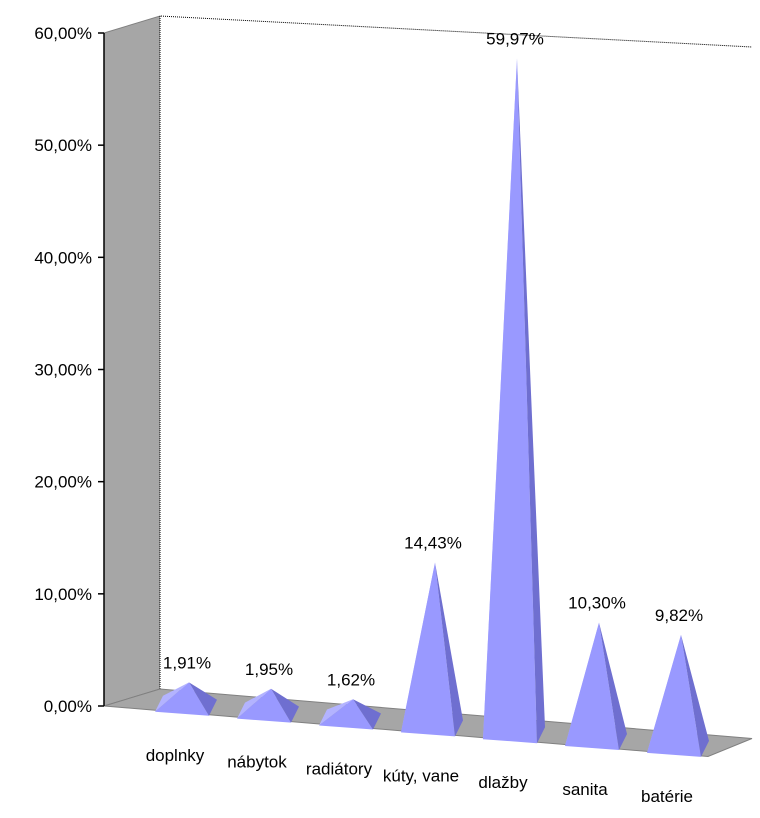 The height and width of the screenshot is (818, 760). I want to click on category-label: nábytok, so click(257, 762).